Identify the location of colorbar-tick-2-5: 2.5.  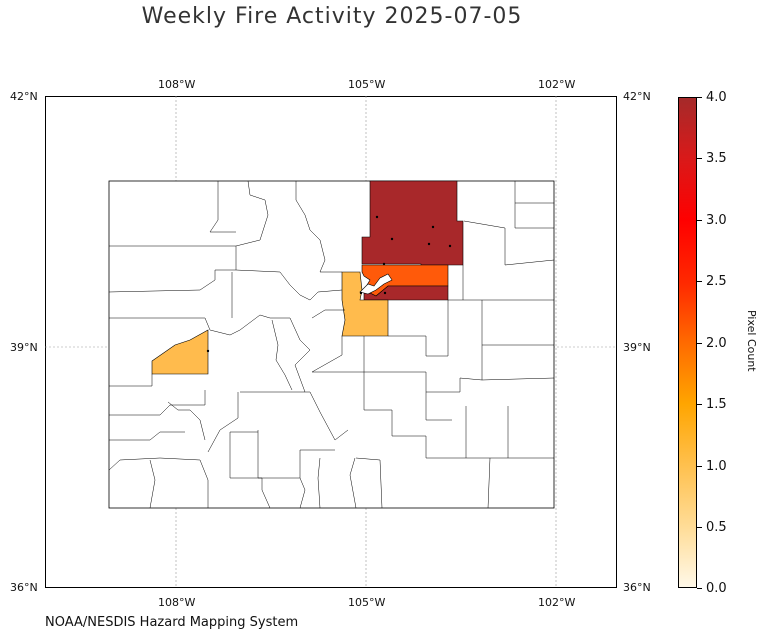
(716, 281).